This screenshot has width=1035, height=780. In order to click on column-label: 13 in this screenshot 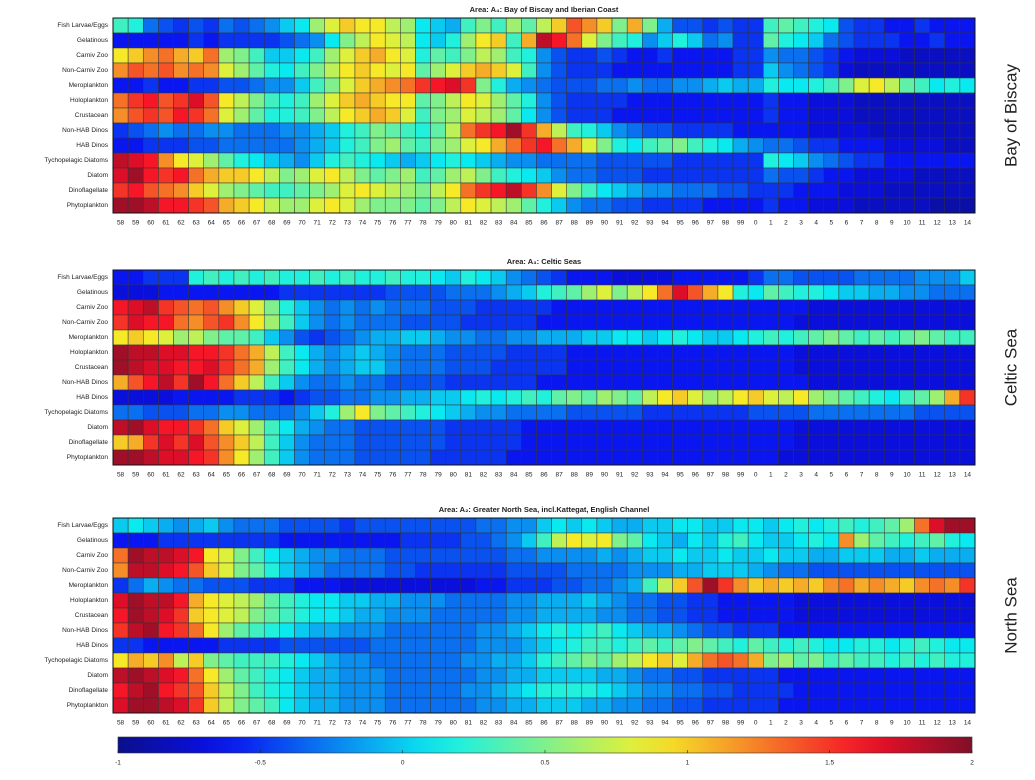, I will do `click(953, 723)`.